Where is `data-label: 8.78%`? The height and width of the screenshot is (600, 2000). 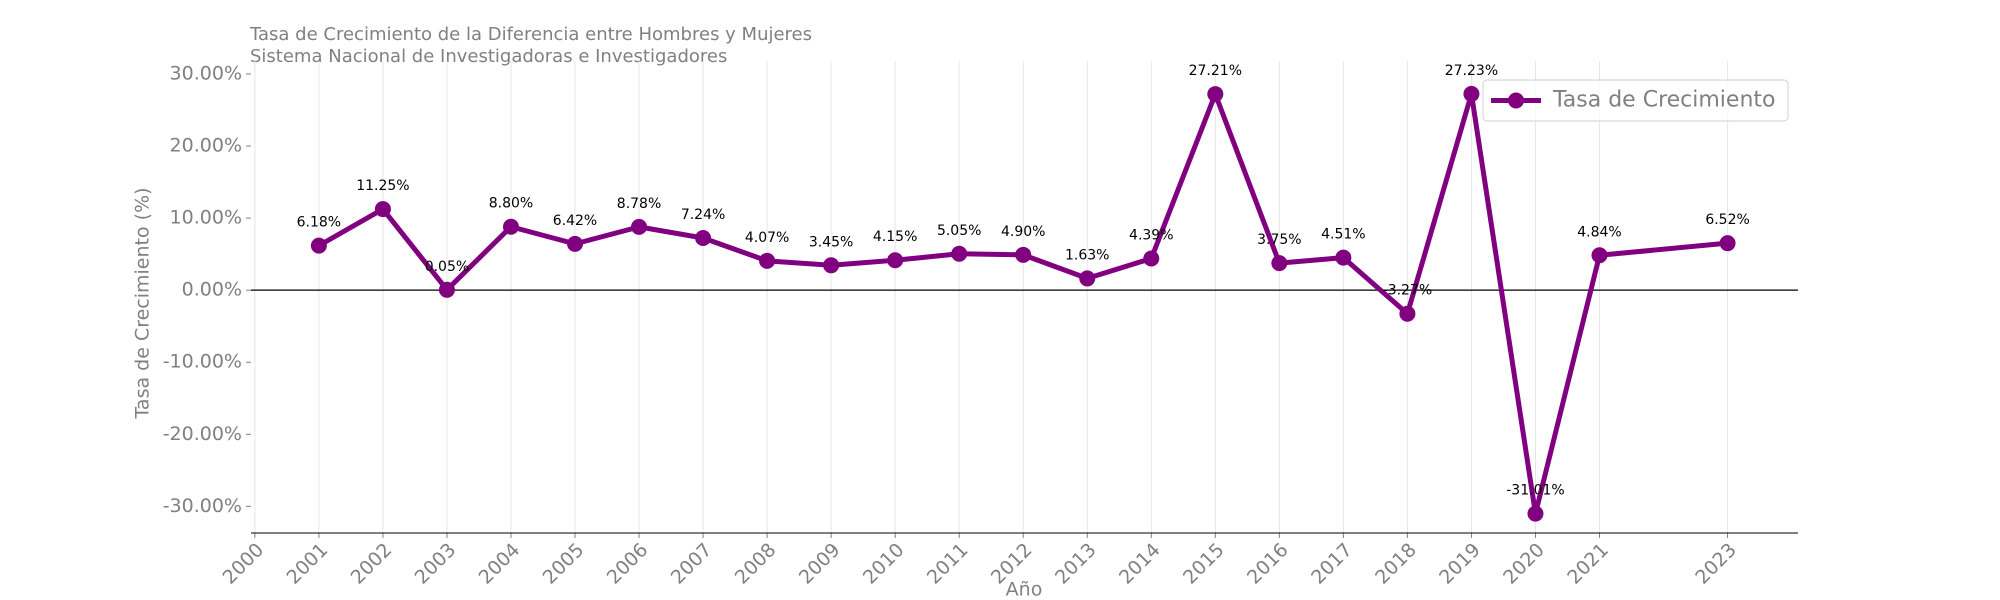
data-label: 8.78% is located at coordinates (639, 204).